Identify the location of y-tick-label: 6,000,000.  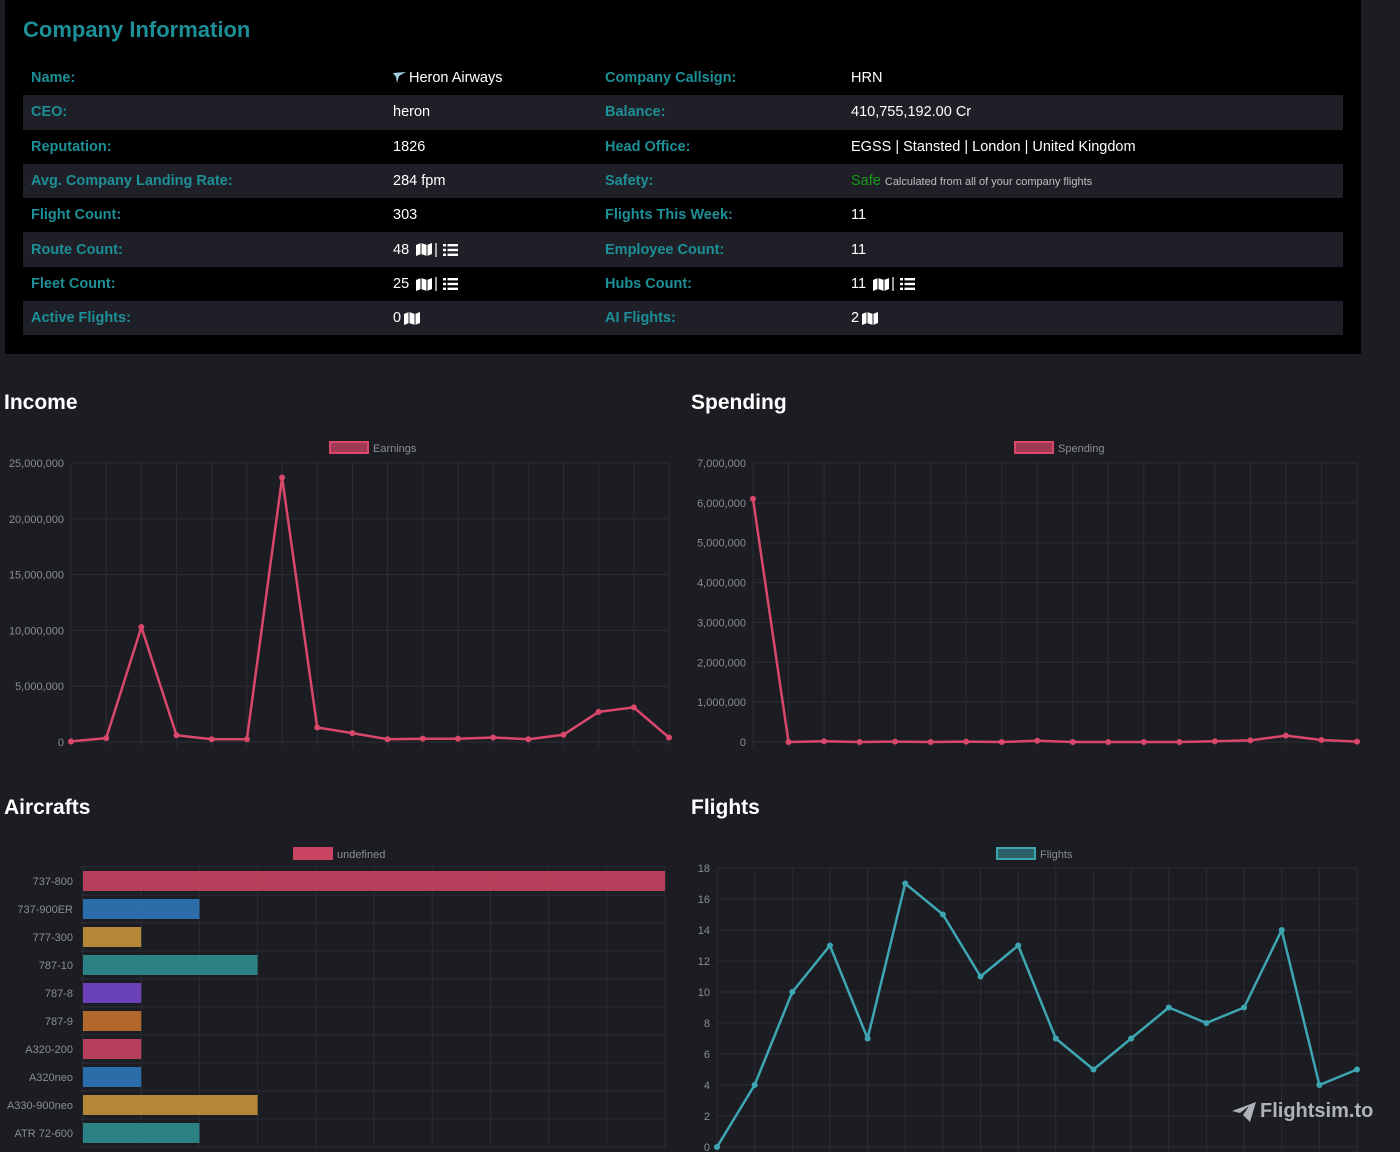
(721, 504).